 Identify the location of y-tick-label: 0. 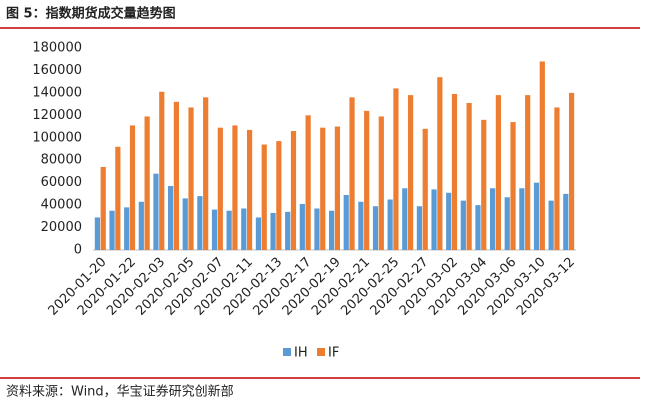
(78, 250).